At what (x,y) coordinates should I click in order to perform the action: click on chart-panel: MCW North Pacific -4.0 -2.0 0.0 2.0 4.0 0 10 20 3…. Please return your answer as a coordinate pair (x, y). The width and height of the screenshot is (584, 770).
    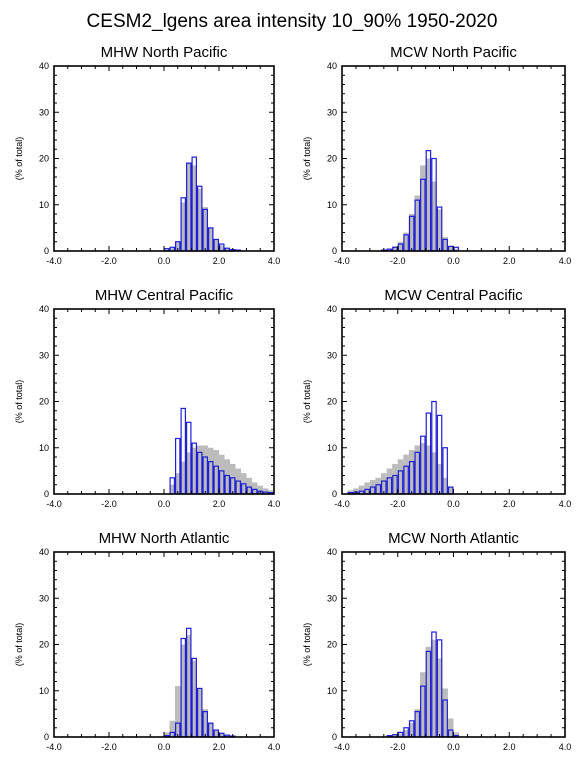
    Looking at the image, I should click on (436, 155).